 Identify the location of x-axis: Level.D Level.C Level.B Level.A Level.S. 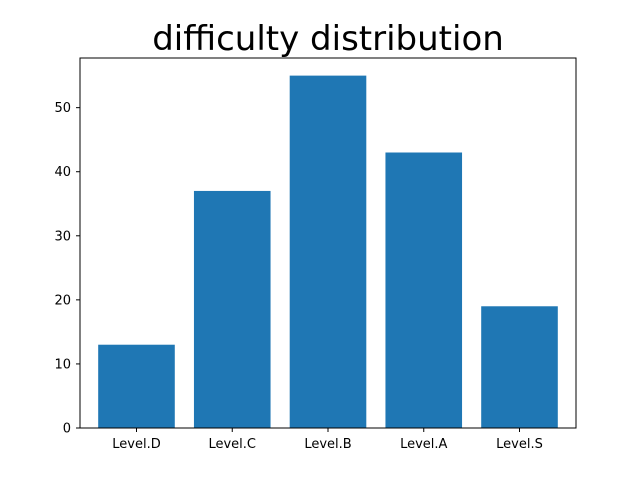
(327, 440).